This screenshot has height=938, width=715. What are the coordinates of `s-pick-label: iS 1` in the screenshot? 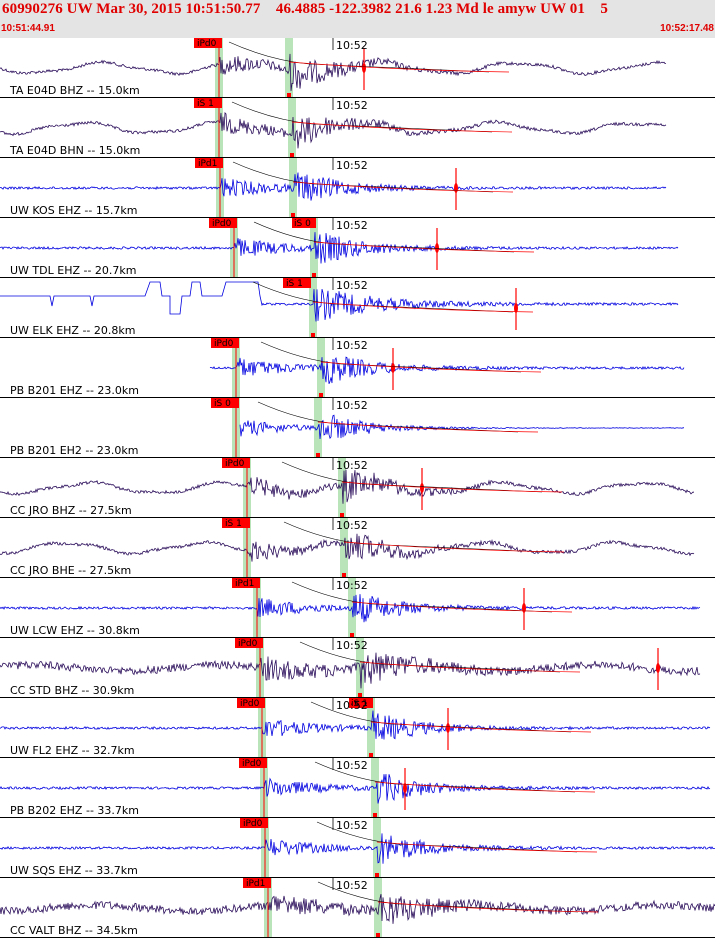 It's located at (359, 704).